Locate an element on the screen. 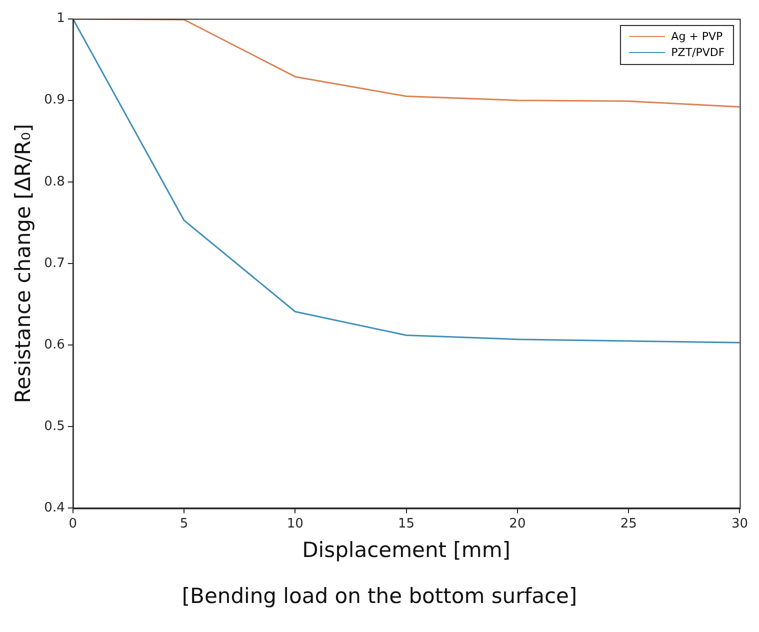 The height and width of the screenshot is (632, 759). y-tick-label: 1 is located at coordinates (60, 18).